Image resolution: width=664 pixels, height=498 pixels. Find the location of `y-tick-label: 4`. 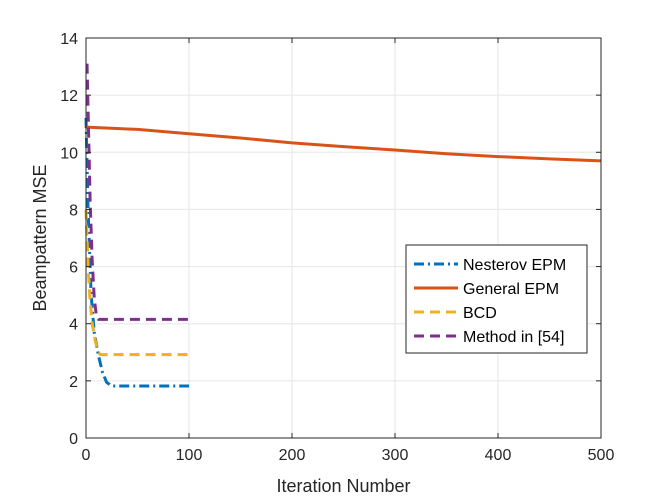

y-tick-label: 4 is located at coordinates (73, 325).